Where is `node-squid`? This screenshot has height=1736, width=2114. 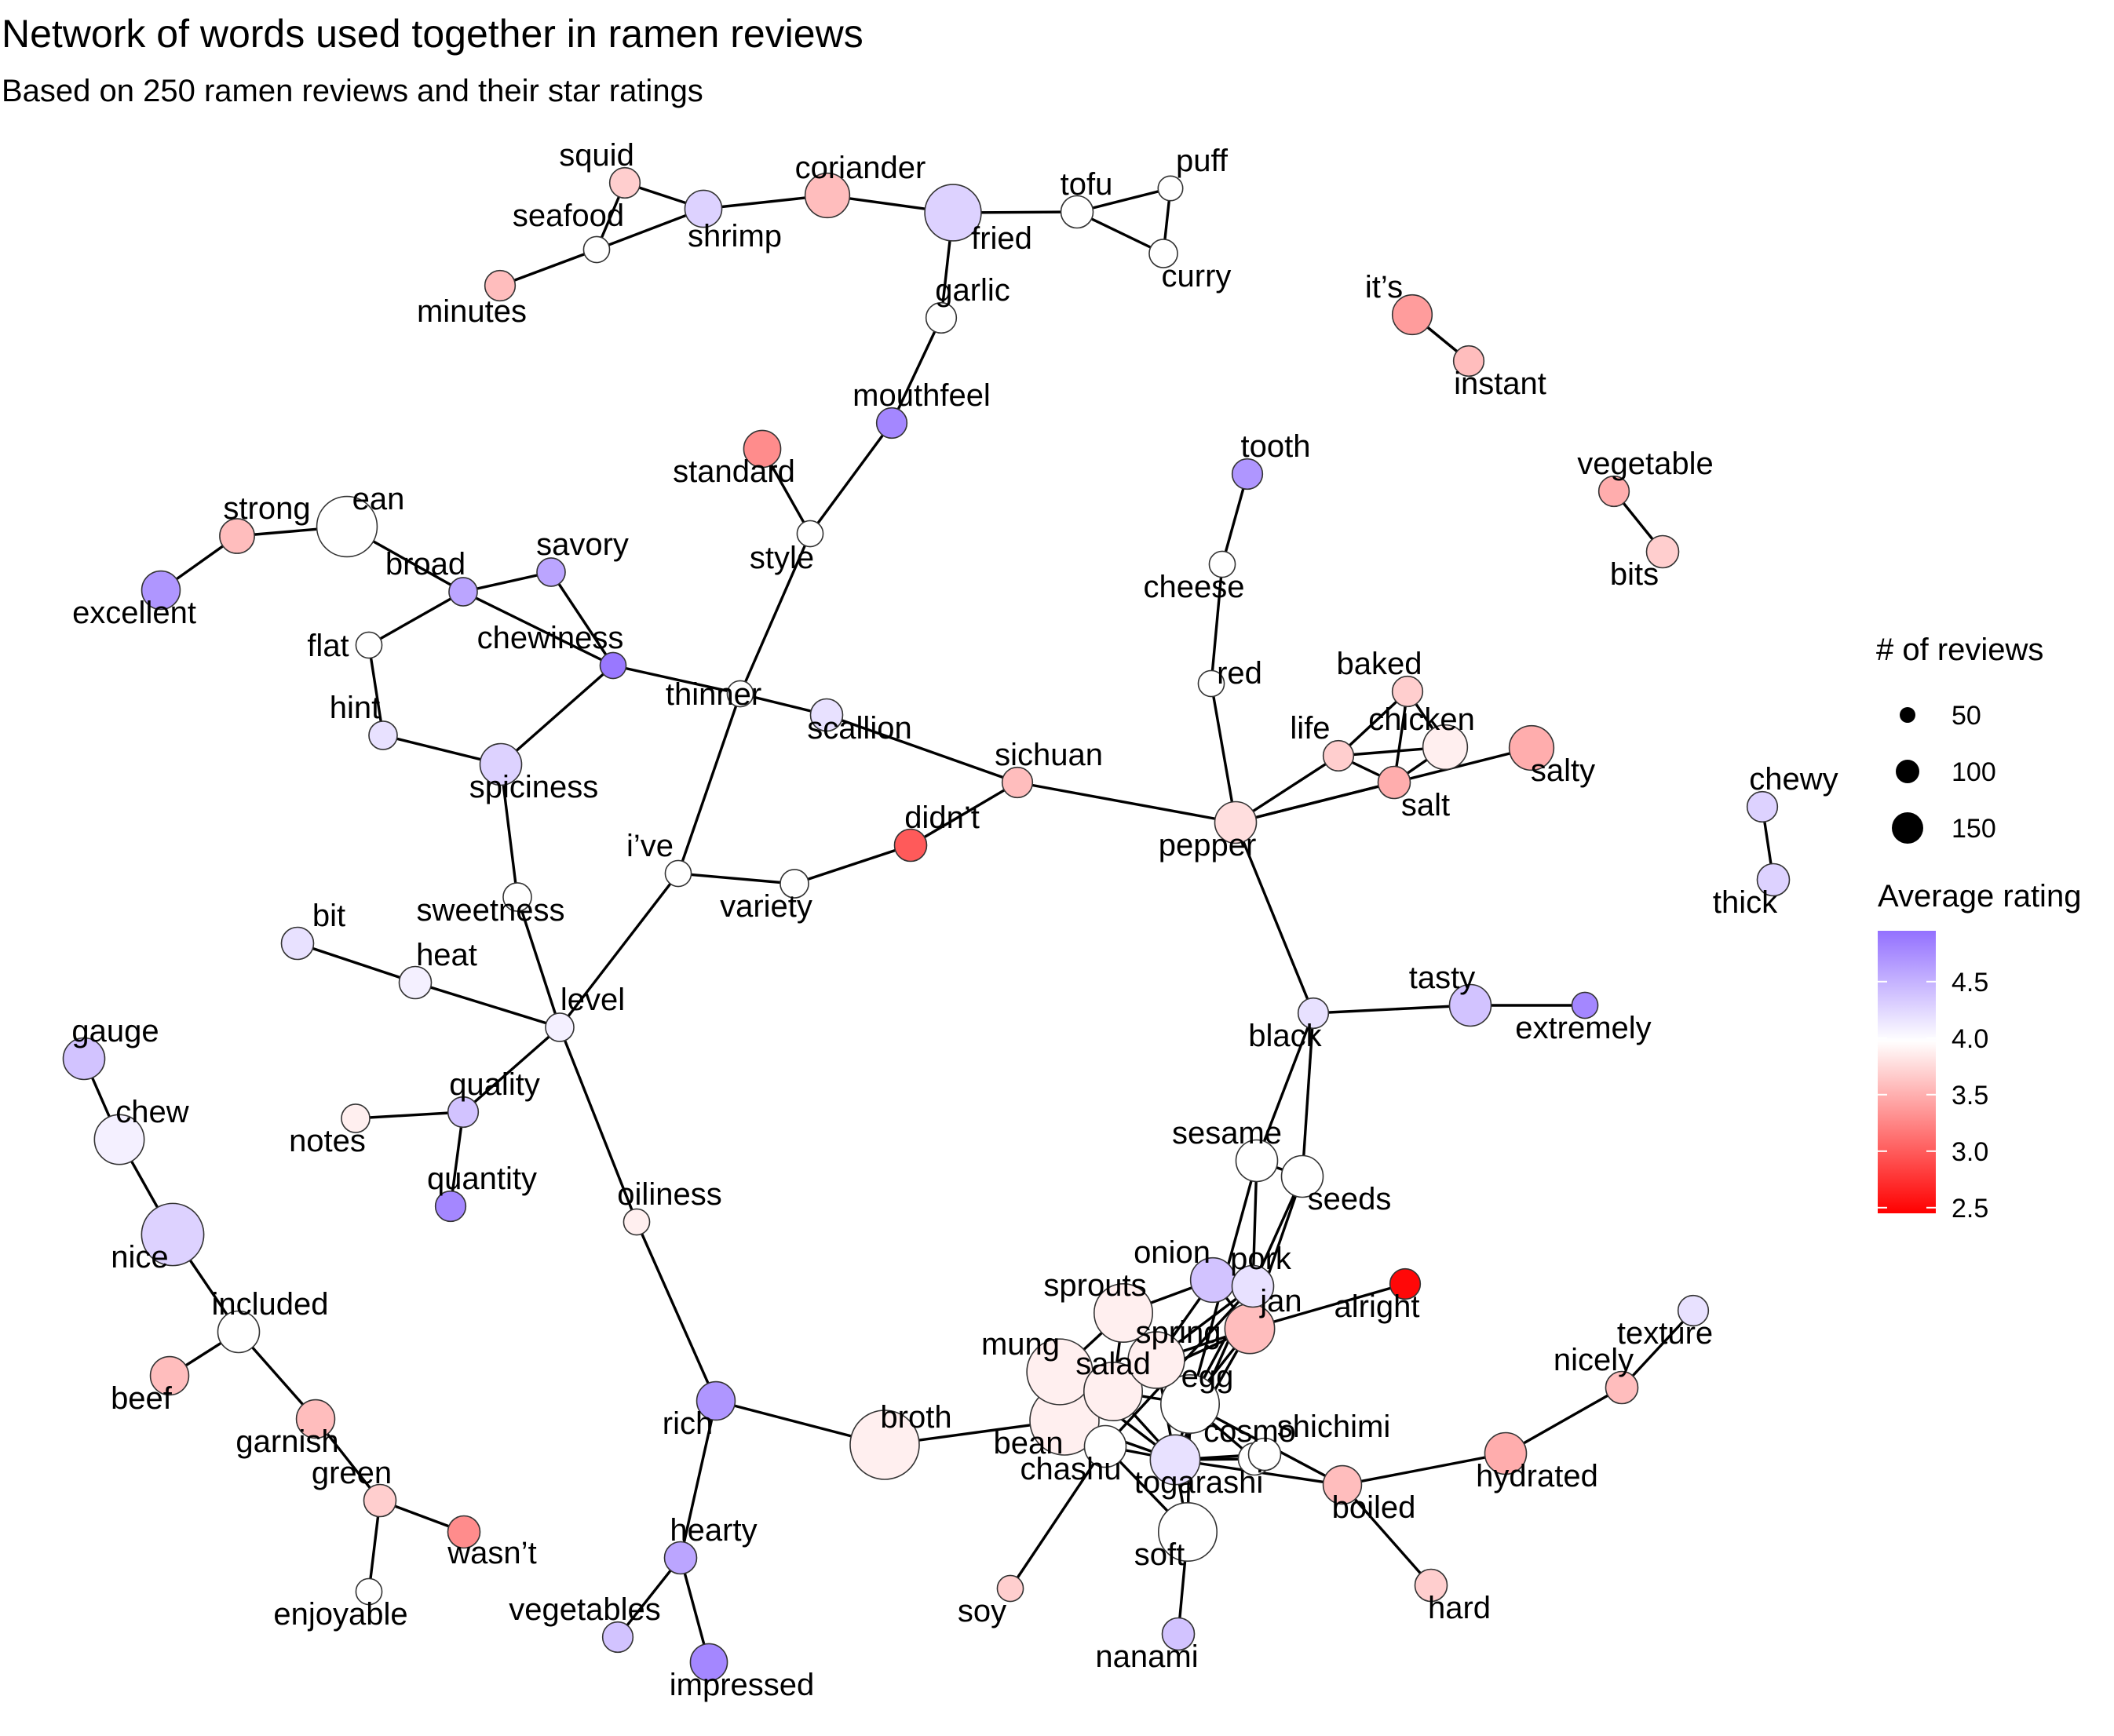
node-squid is located at coordinates (624, 182).